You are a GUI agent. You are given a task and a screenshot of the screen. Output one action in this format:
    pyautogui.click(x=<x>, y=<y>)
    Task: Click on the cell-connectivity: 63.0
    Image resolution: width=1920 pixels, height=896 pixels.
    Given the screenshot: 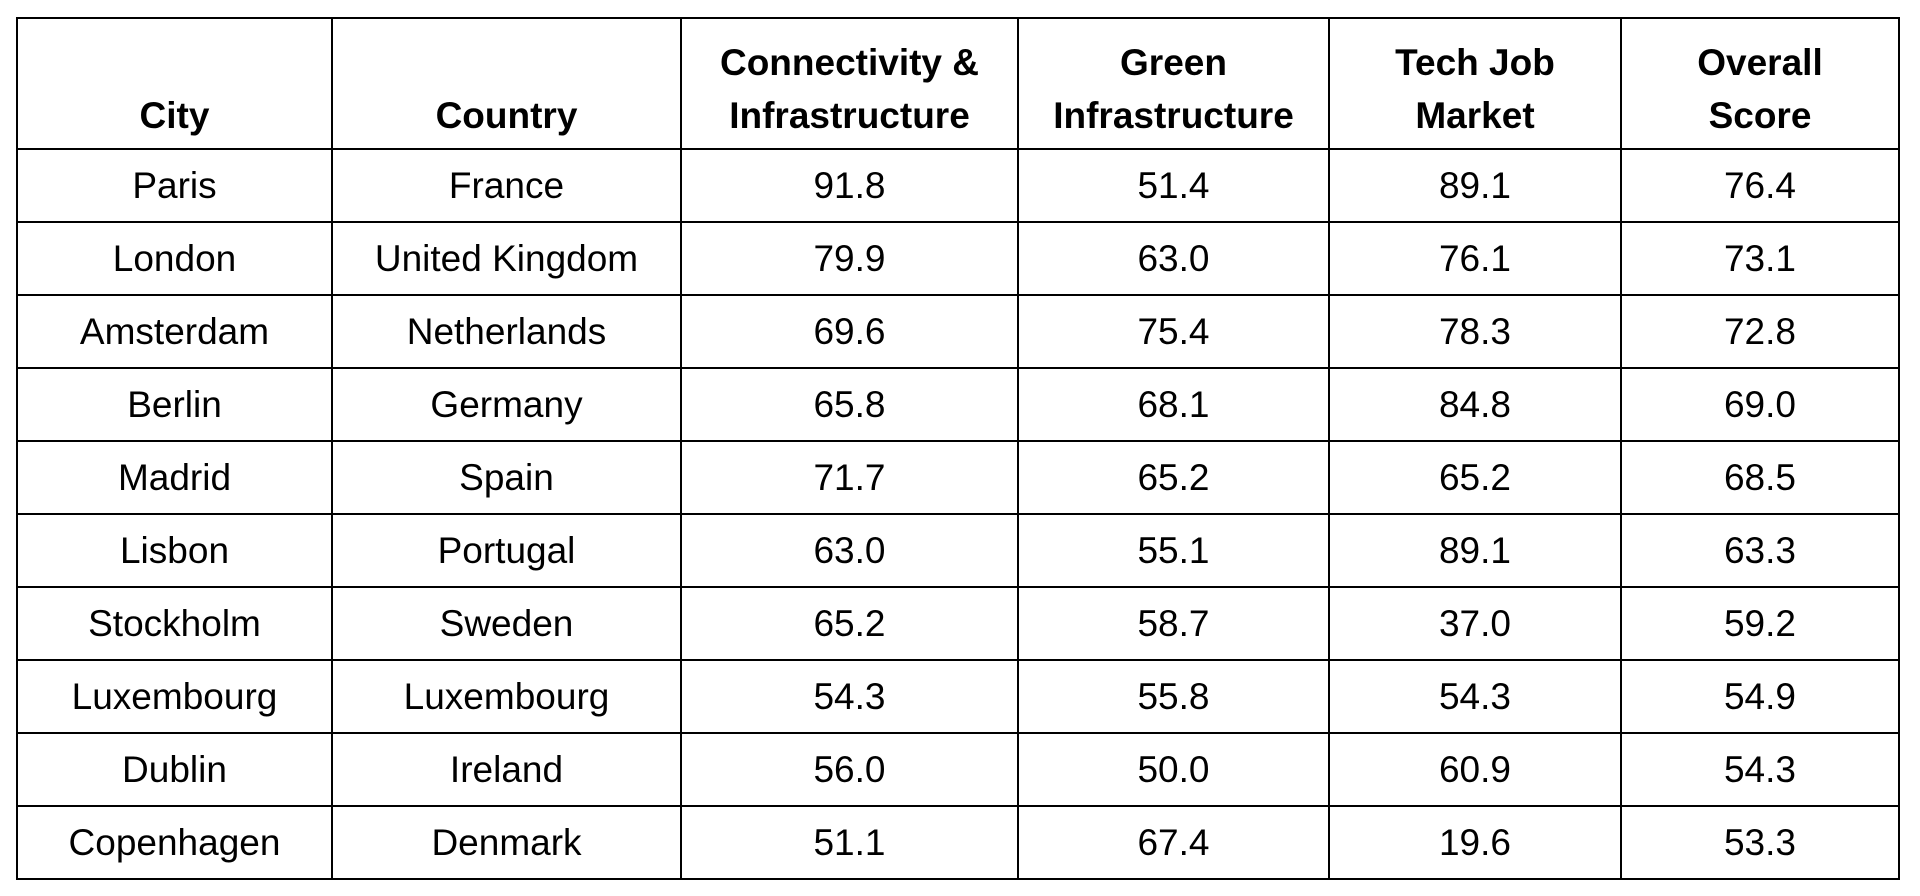 What is the action you would take?
    pyautogui.click(x=849, y=550)
    